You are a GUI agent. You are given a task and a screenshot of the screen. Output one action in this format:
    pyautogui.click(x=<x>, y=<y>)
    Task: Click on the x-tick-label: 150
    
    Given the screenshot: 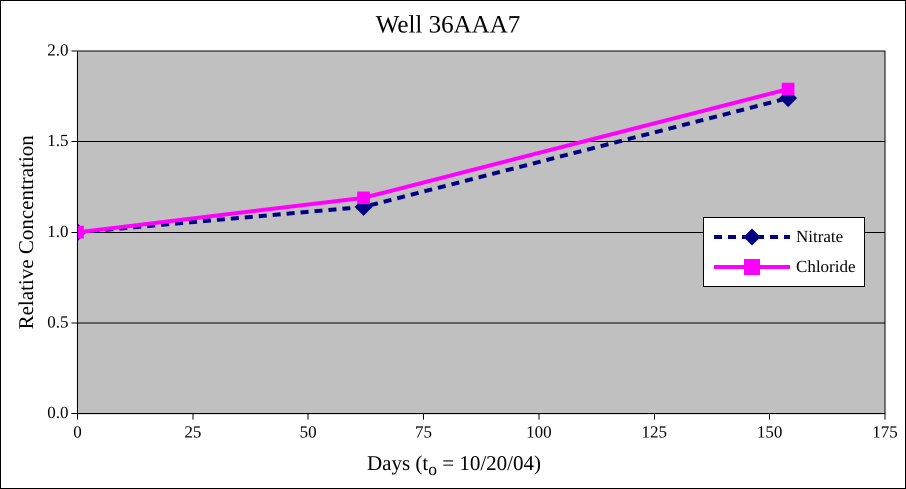 What is the action you would take?
    pyautogui.click(x=769, y=432)
    